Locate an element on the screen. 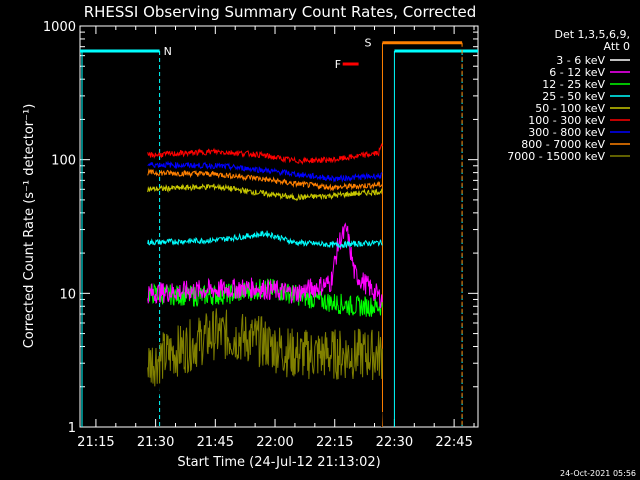  footer-timestamp: 24-Oct-2021 05:56 is located at coordinates (598, 473).